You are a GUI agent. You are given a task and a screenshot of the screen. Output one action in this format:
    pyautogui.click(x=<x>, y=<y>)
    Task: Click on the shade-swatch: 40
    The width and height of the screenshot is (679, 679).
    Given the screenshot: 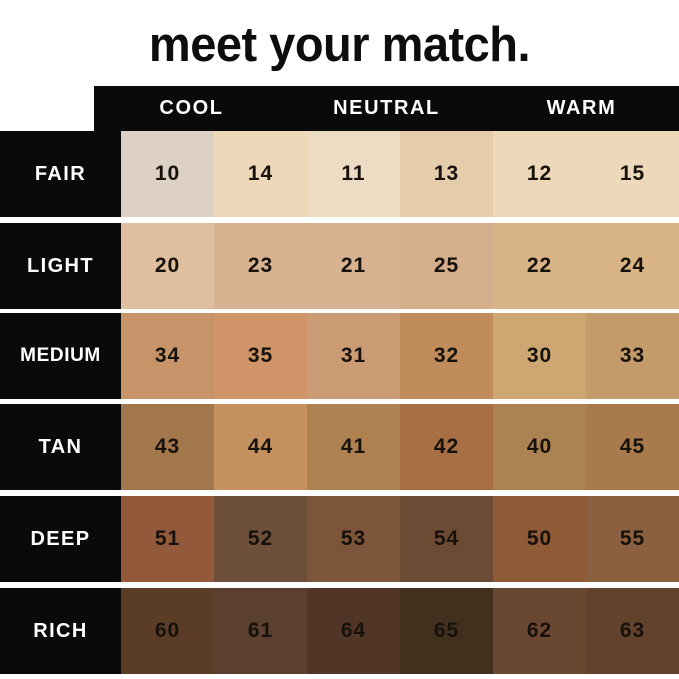 What is the action you would take?
    pyautogui.click(x=539, y=447)
    